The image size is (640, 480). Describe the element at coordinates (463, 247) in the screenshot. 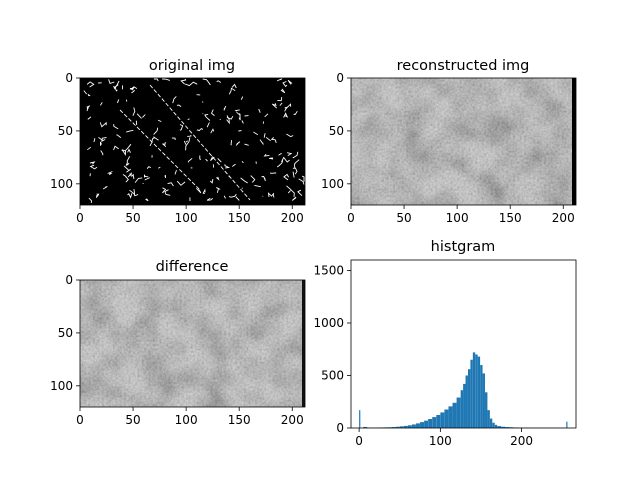

I see `panel-title: histgram` at that location.